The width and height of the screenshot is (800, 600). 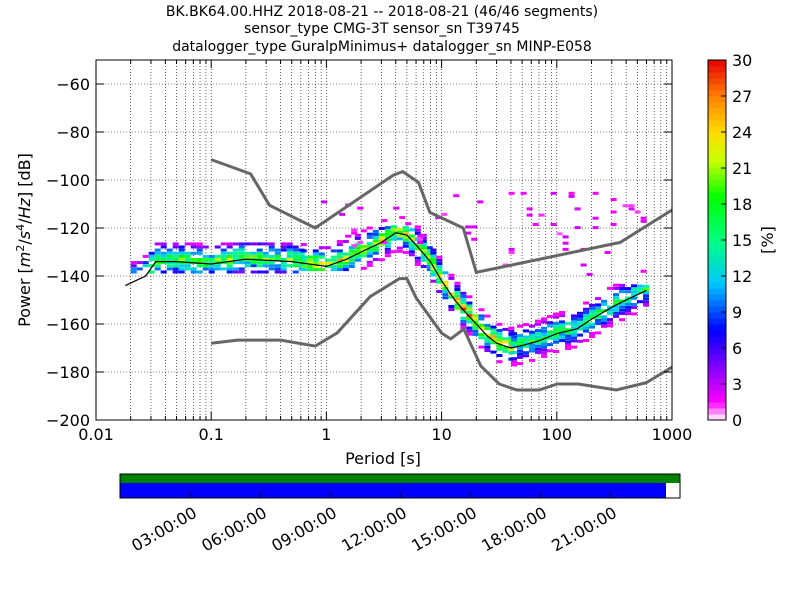 What do you see at coordinates (164, 529) in the screenshot?
I see `timeline-tick-label: 03:00:00` at bounding box center [164, 529].